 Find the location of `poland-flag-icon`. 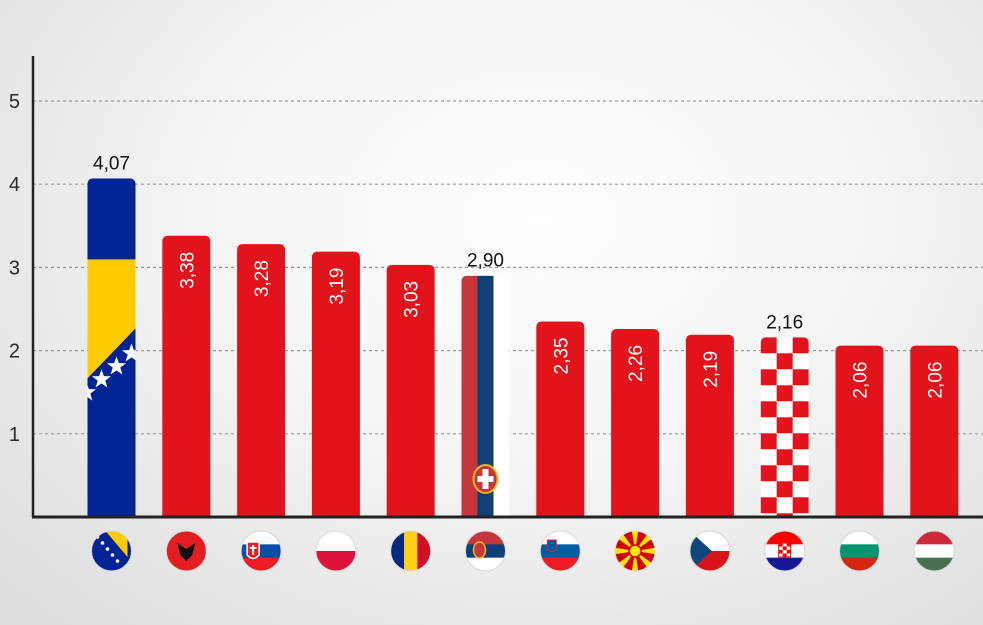

poland-flag-icon is located at coordinates (336, 551).